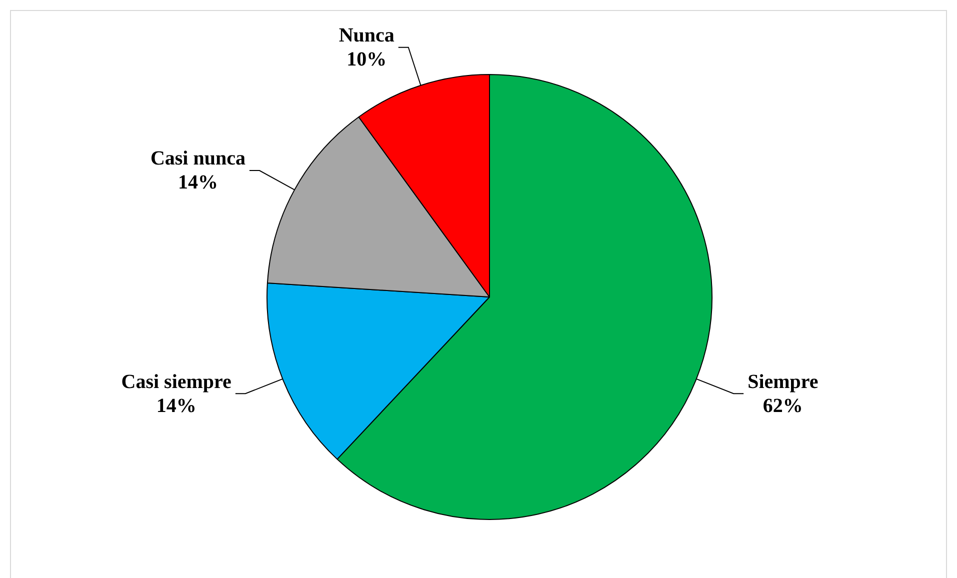  I want to click on slice-label: Casi nunca, so click(198, 159).